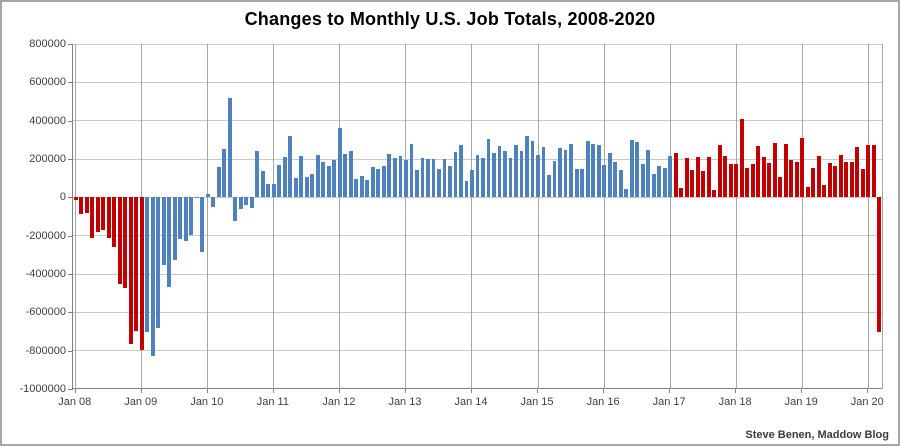 Image resolution: width=900 pixels, height=446 pixels. Describe the element at coordinates (867, 402) in the screenshot. I see `x-tick-label: Jan 20` at that location.